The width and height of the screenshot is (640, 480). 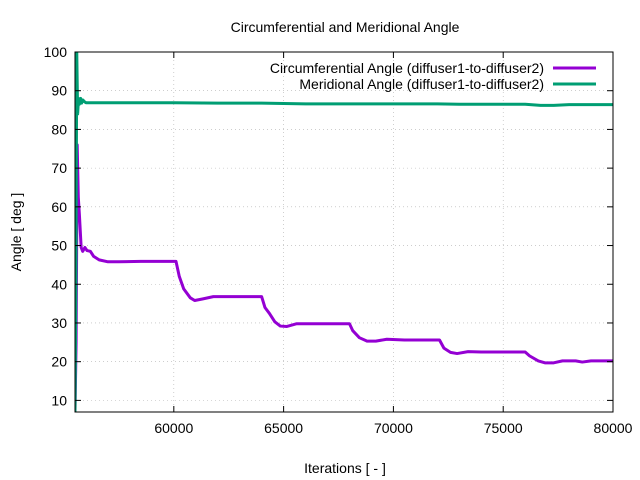 I want to click on y-tick-label: 90, so click(x=59, y=91).